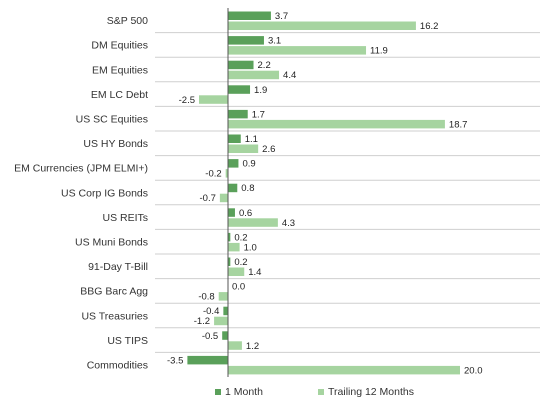  What do you see at coordinates (268, 149) in the screenshot?
I see `value-label-trailing-12-months-us-hy-bonds: 2.6` at bounding box center [268, 149].